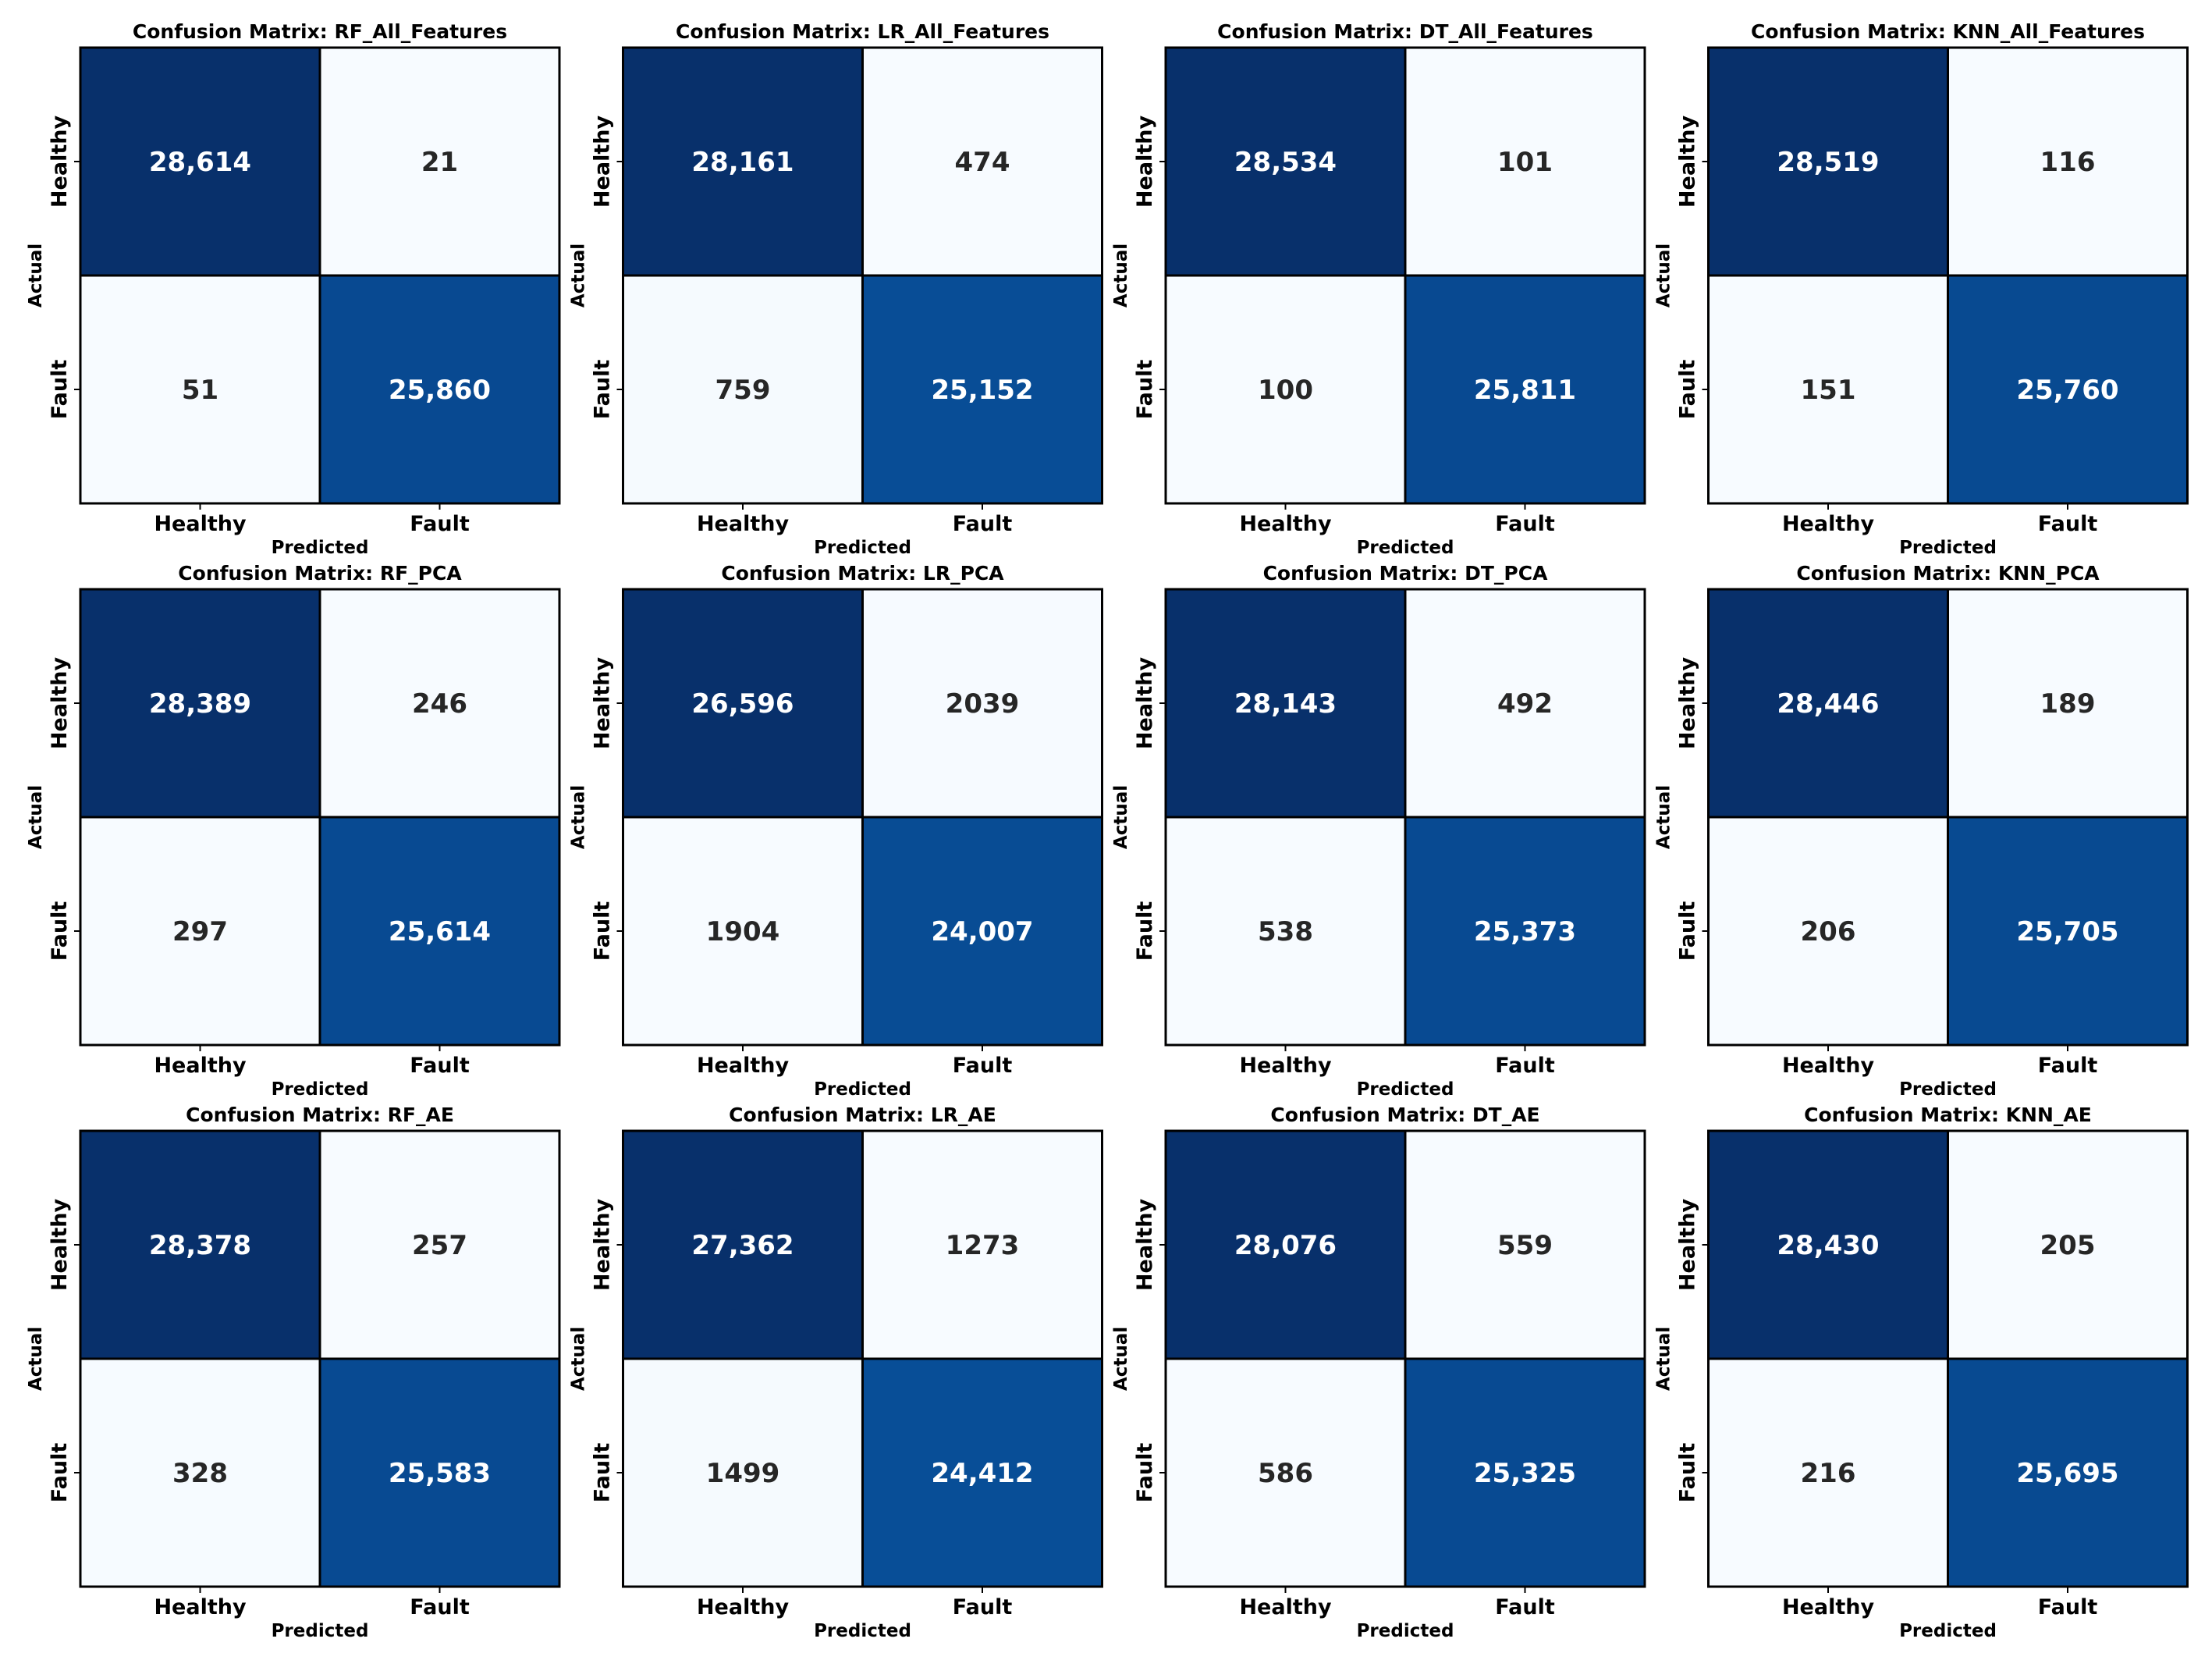 The width and height of the screenshot is (2212, 1660). What do you see at coordinates (1828, 390) in the screenshot?
I see `cell-value-label: 151` at bounding box center [1828, 390].